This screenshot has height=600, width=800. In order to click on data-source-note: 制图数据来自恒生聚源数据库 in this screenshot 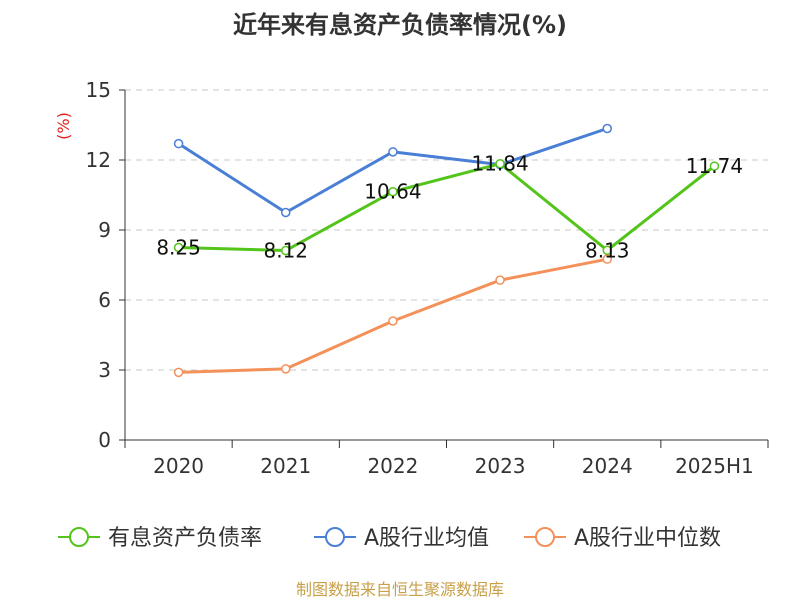, I will do `click(400, 589)`.